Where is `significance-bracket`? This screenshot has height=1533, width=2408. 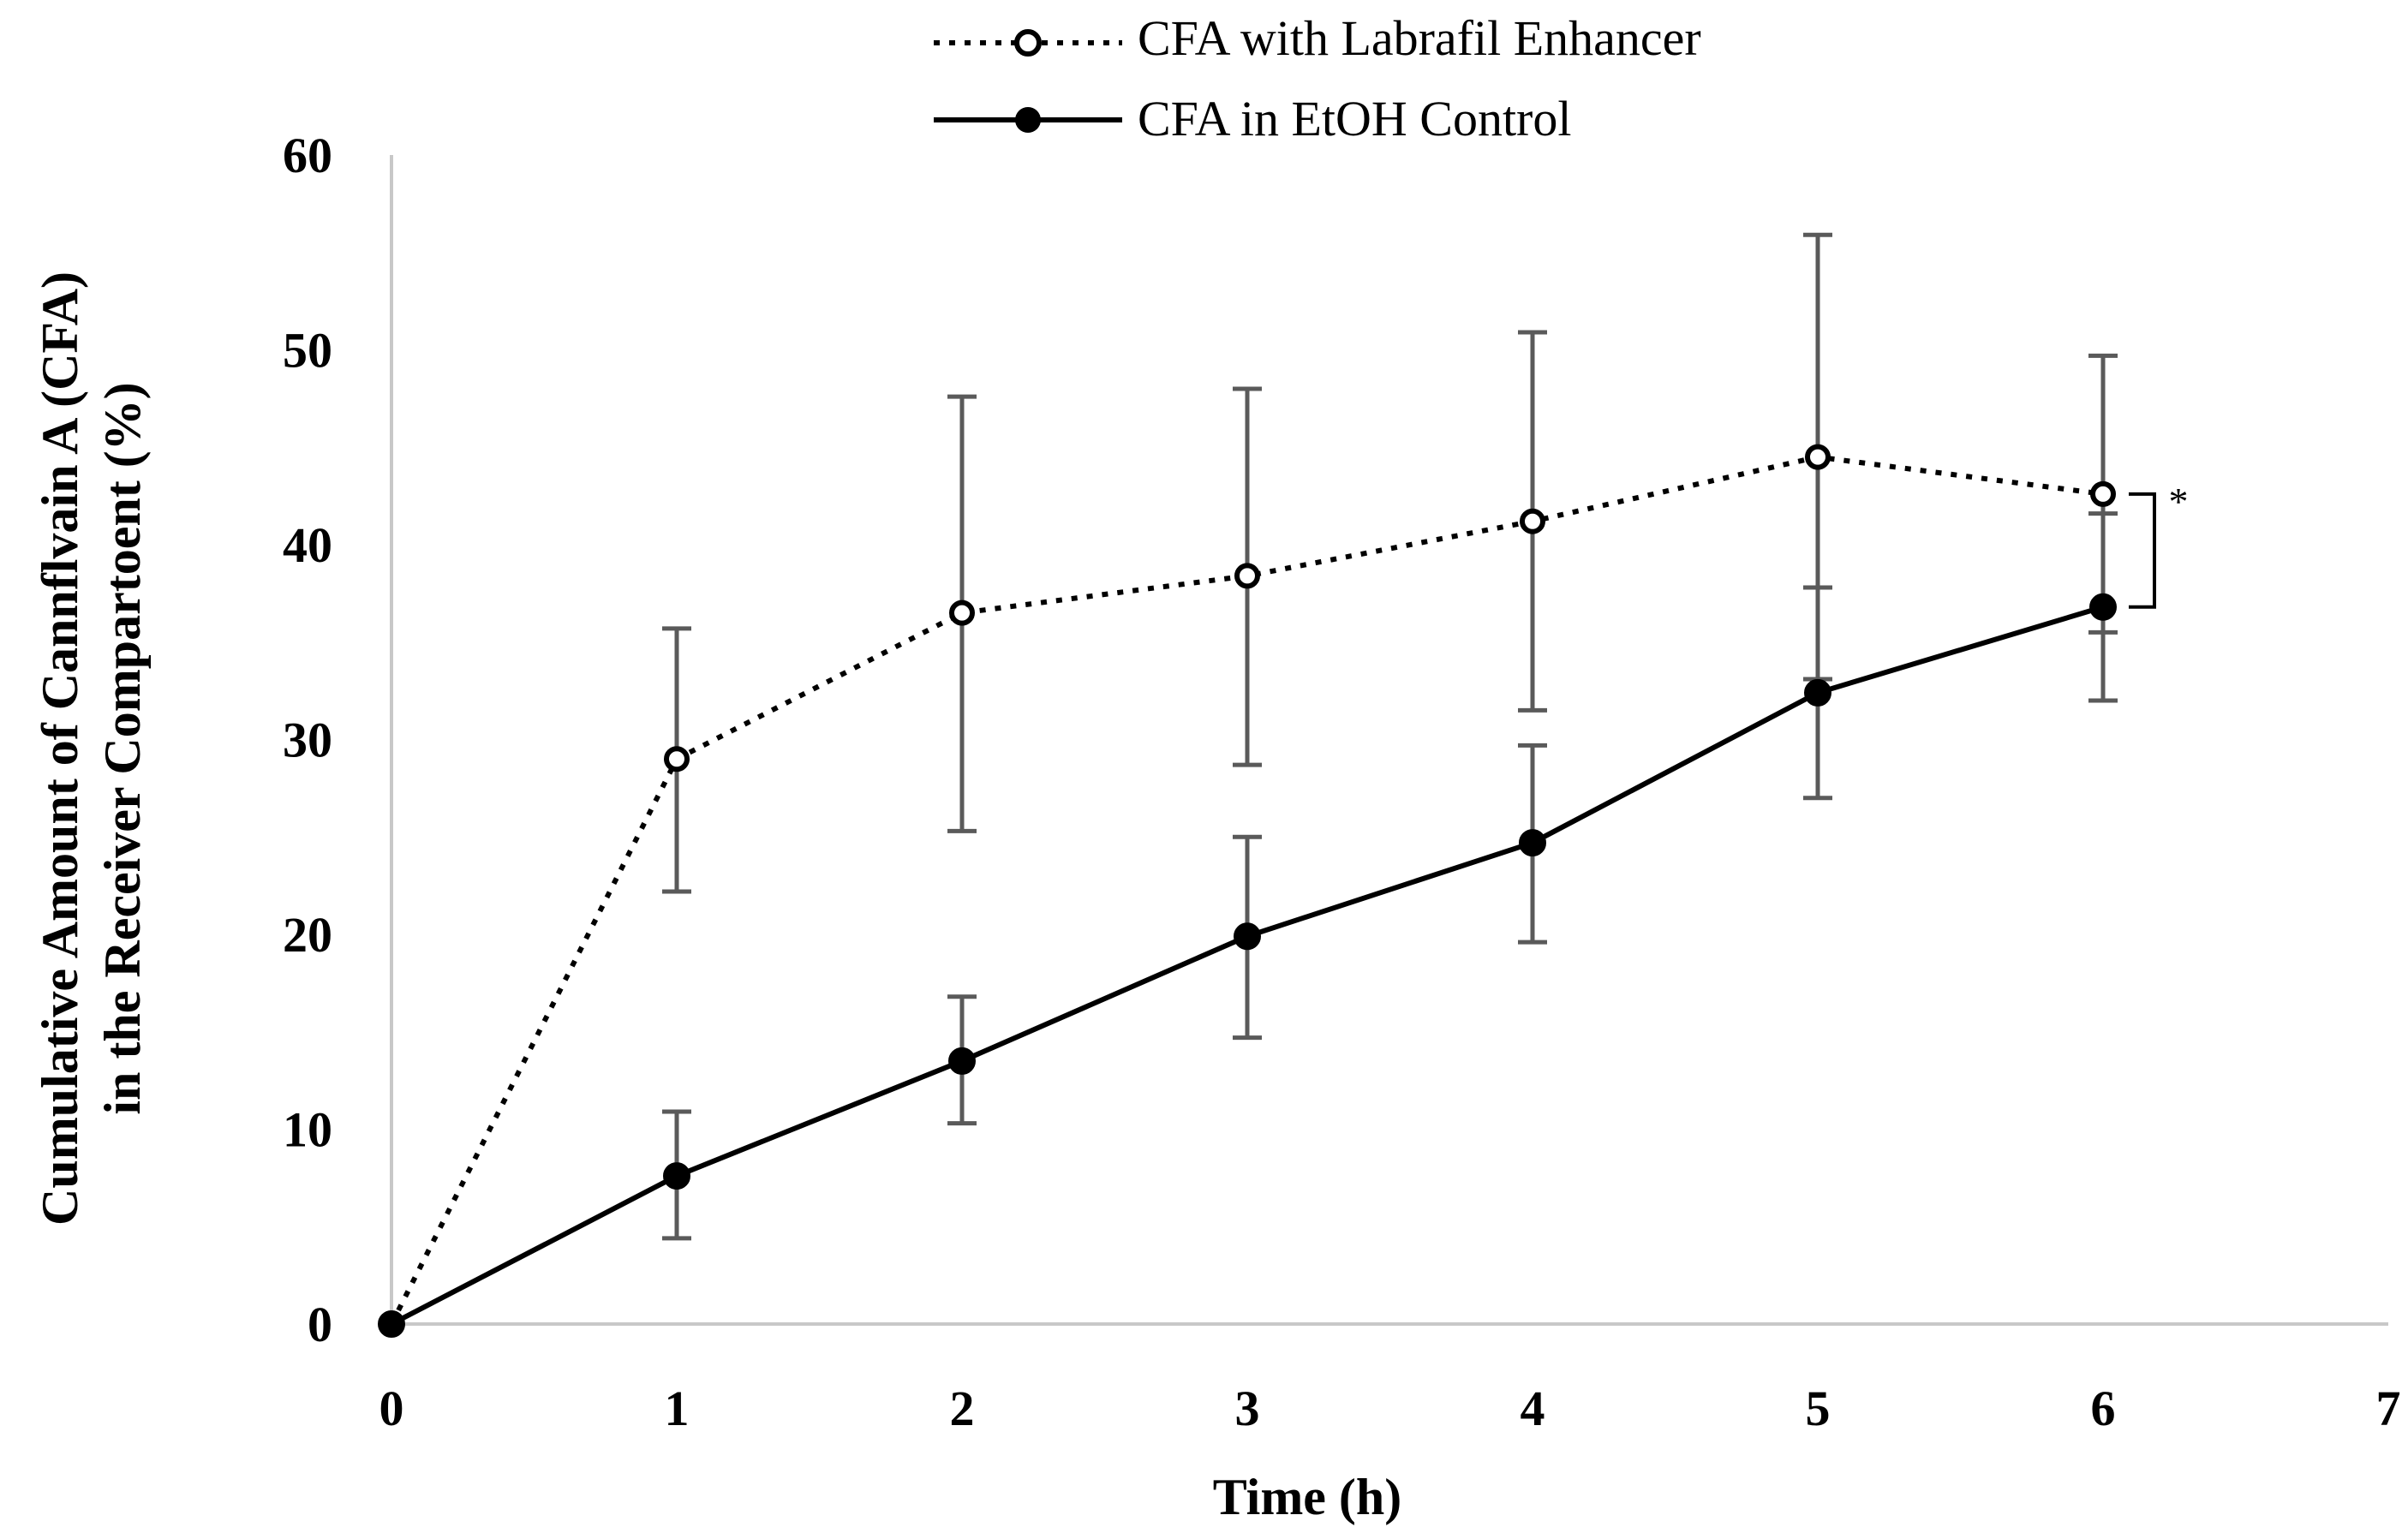
significance-bracket is located at coordinates (2142, 550).